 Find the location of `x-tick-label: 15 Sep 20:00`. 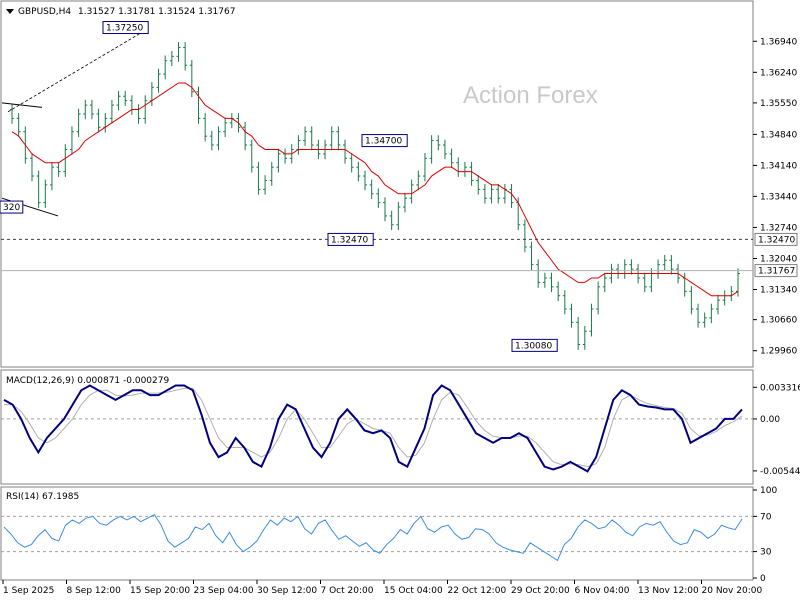

x-tick-label: 15 Sep 20:00 is located at coordinates (160, 591).